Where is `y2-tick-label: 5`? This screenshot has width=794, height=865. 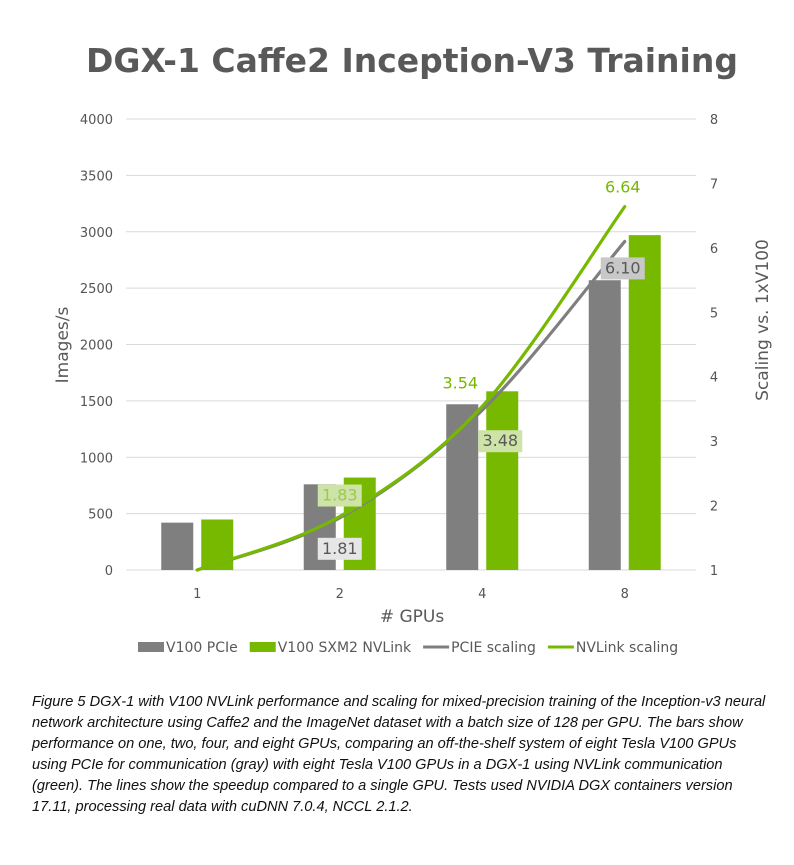 y2-tick-label: 5 is located at coordinates (714, 313).